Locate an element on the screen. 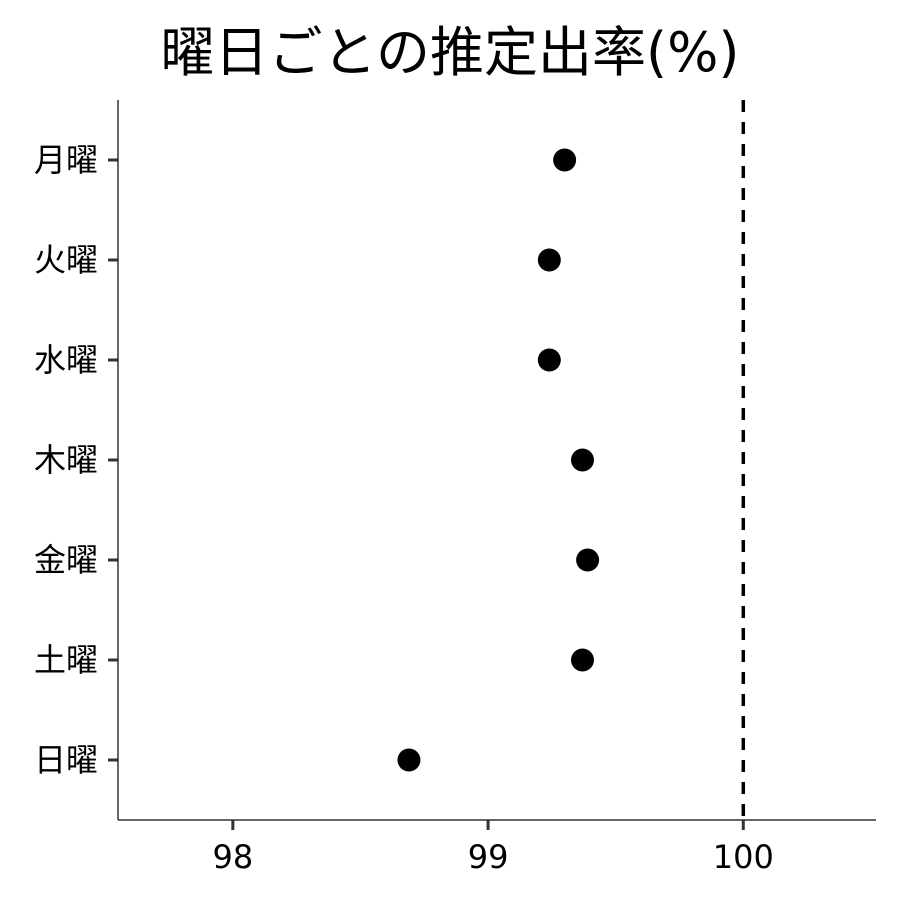  y-tick-label: 日曜 is located at coordinates (66, 760).